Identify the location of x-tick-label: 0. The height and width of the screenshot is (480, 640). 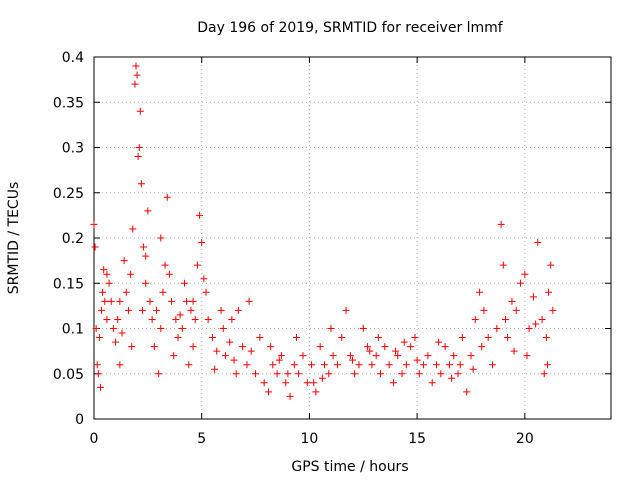
(94, 439).